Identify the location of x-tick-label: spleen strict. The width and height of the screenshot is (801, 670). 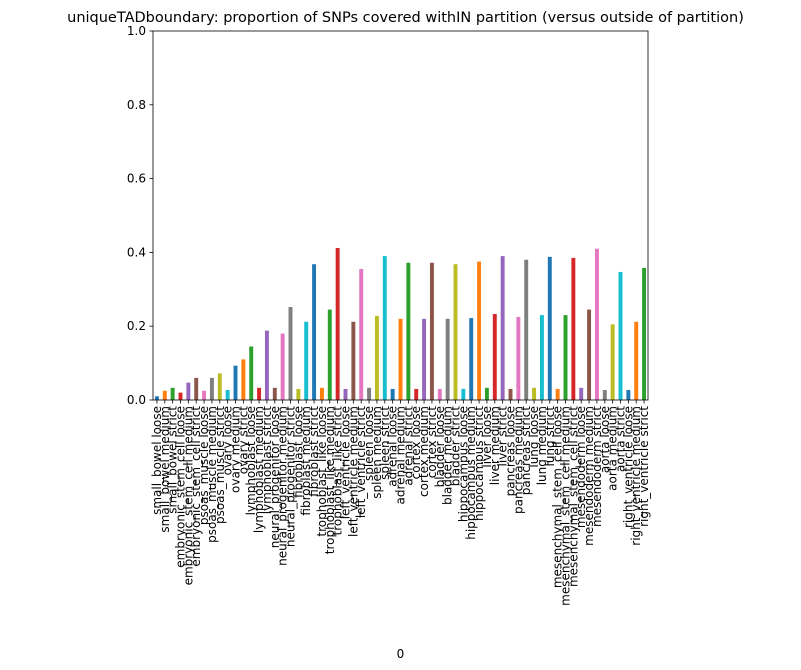
(385, 443).